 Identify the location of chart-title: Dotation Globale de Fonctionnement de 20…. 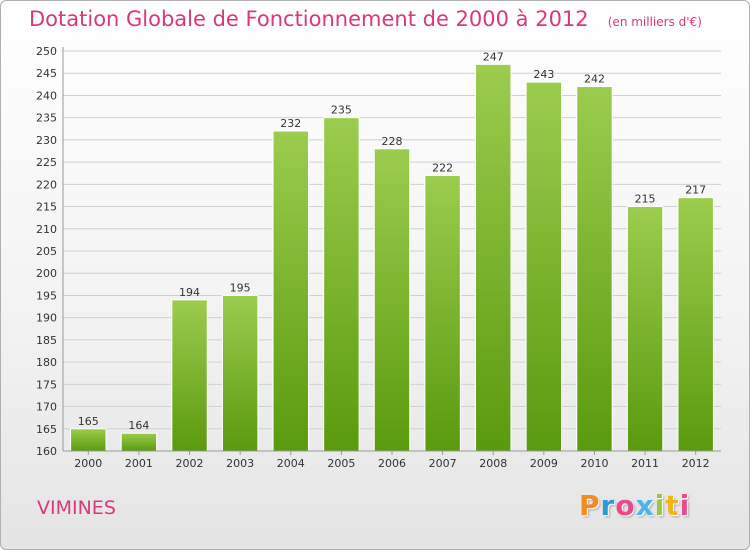
(309, 19).